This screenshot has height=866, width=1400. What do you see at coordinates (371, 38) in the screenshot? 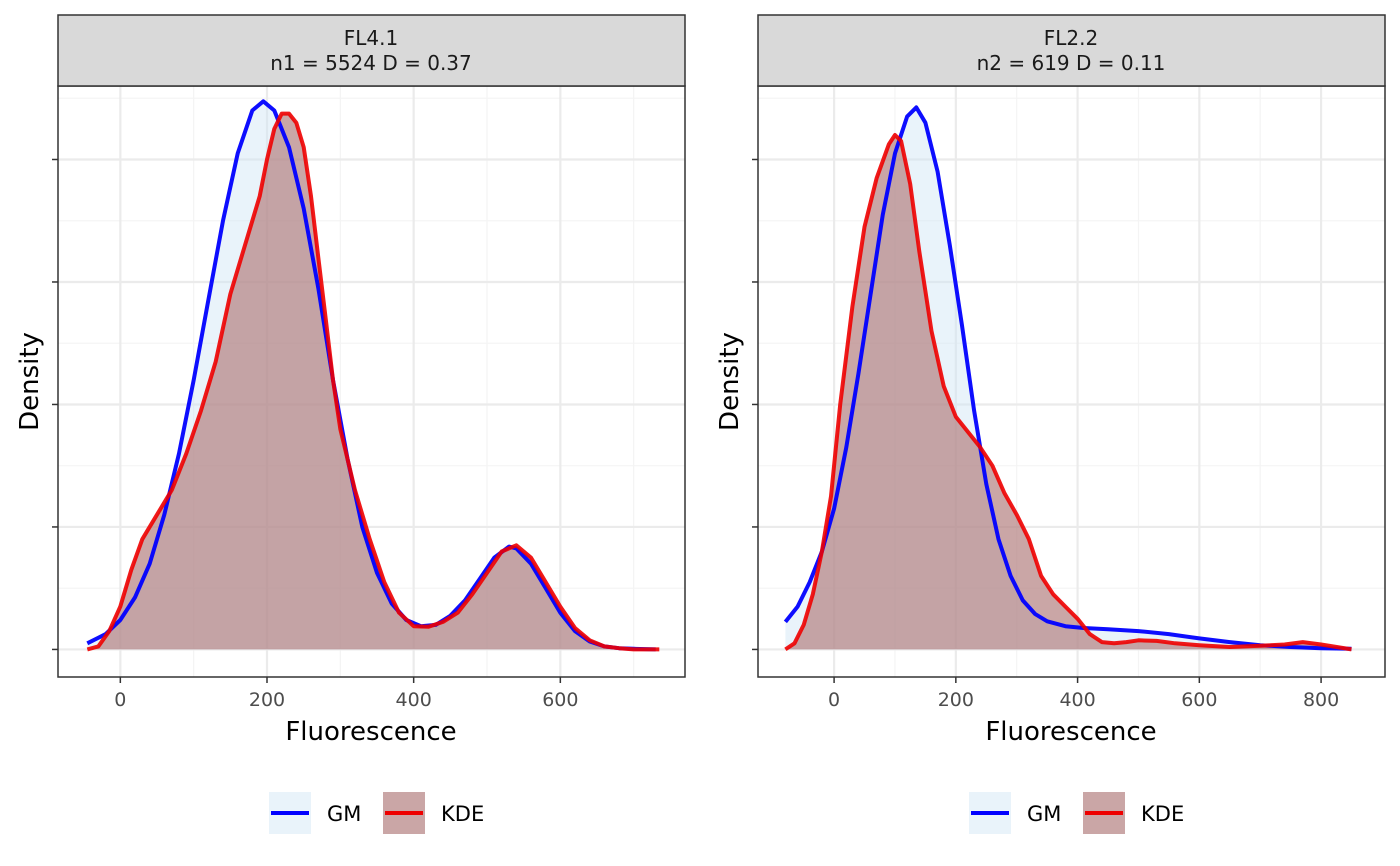
I see `facet-strip-title: FL4.1` at bounding box center [371, 38].